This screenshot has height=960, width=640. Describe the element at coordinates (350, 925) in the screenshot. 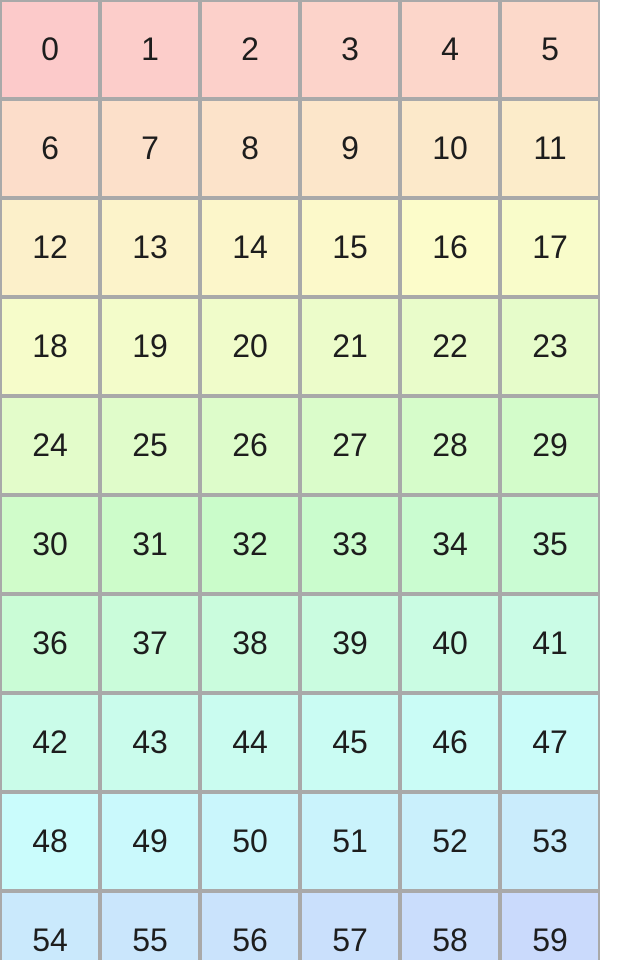

I see `grid-cell: 57` at that location.